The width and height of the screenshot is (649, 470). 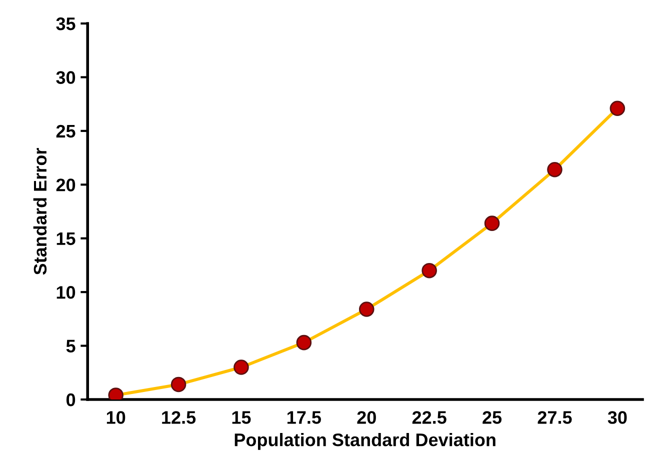 I want to click on x-tick-label: 15, so click(x=241, y=417).